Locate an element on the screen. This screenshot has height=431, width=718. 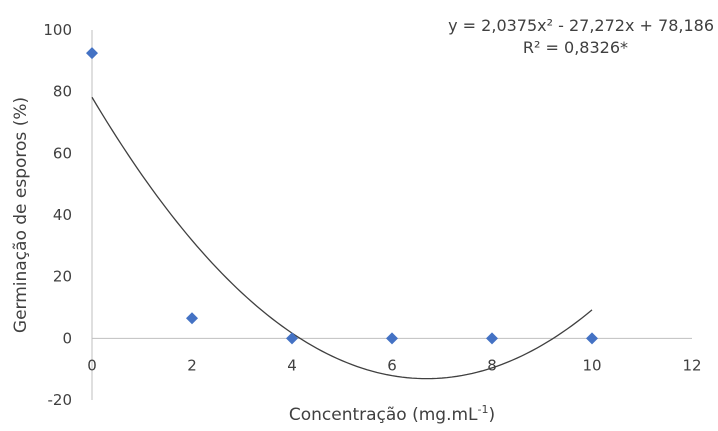
y-tick-label: 0 is located at coordinates (67, 338).